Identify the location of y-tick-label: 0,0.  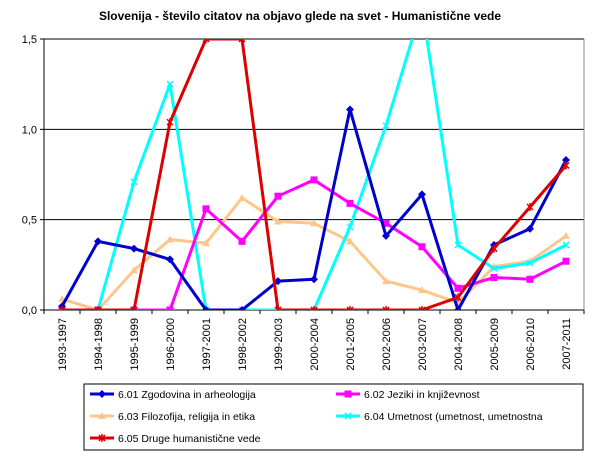
(29, 311).